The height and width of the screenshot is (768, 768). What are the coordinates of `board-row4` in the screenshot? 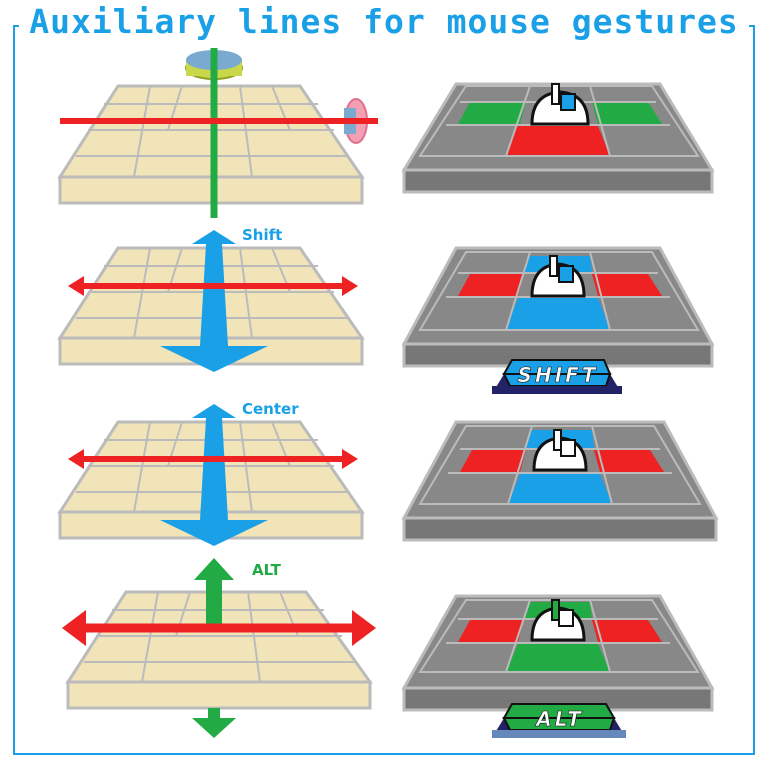 It's located at (219, 650).